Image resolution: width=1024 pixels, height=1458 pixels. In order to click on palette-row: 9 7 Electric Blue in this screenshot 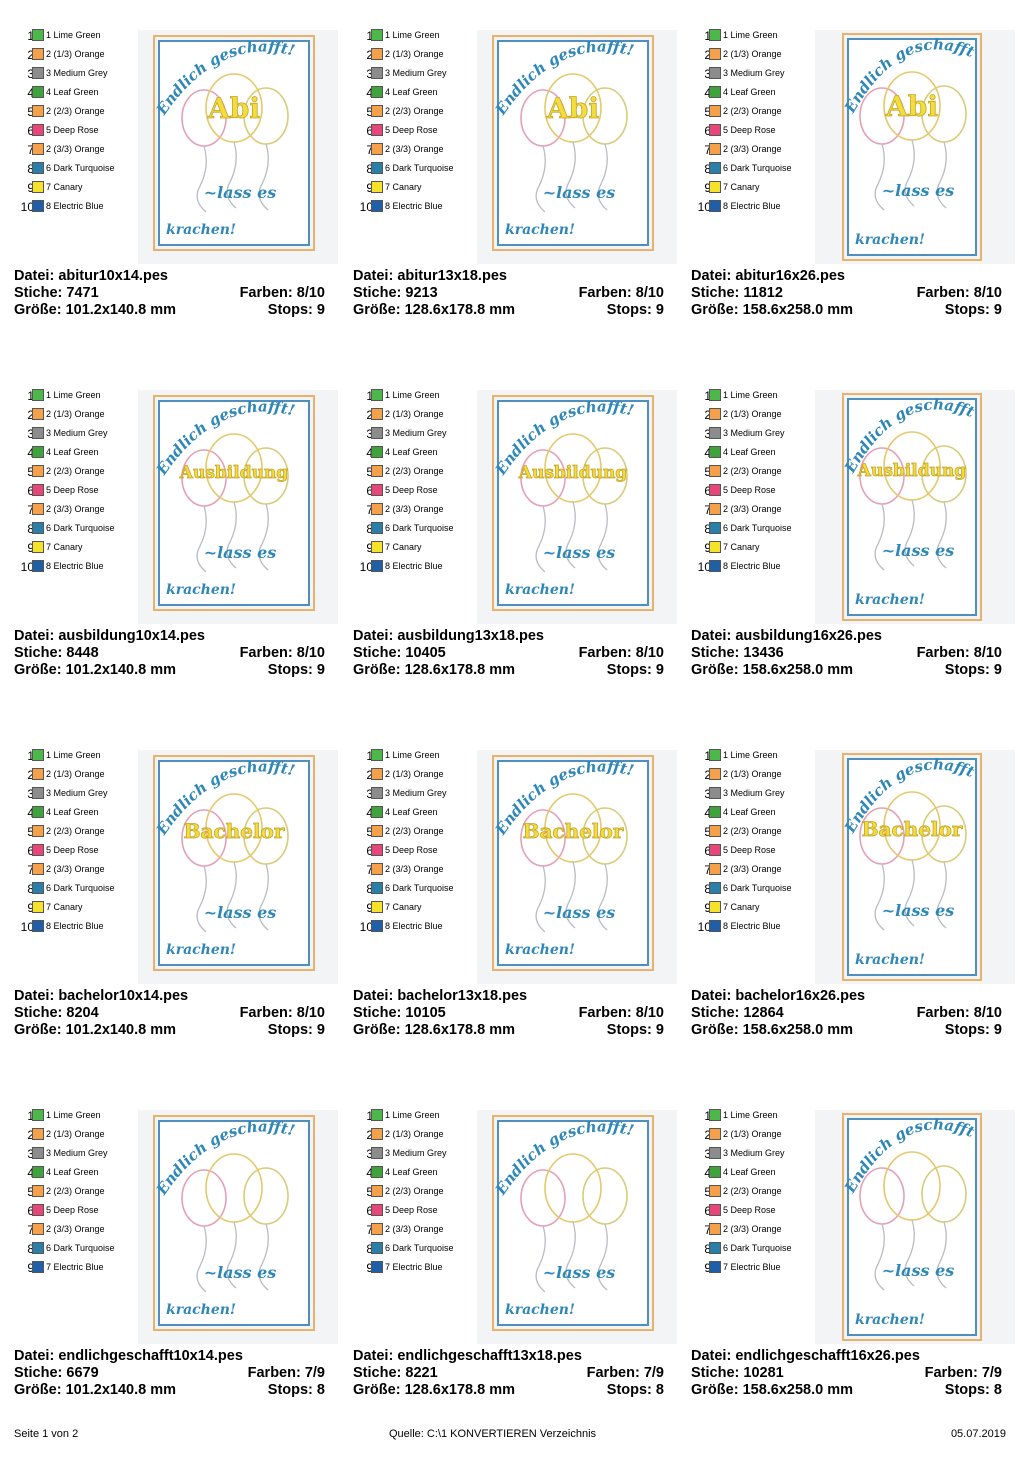, I will do `click(418, 1269)`.